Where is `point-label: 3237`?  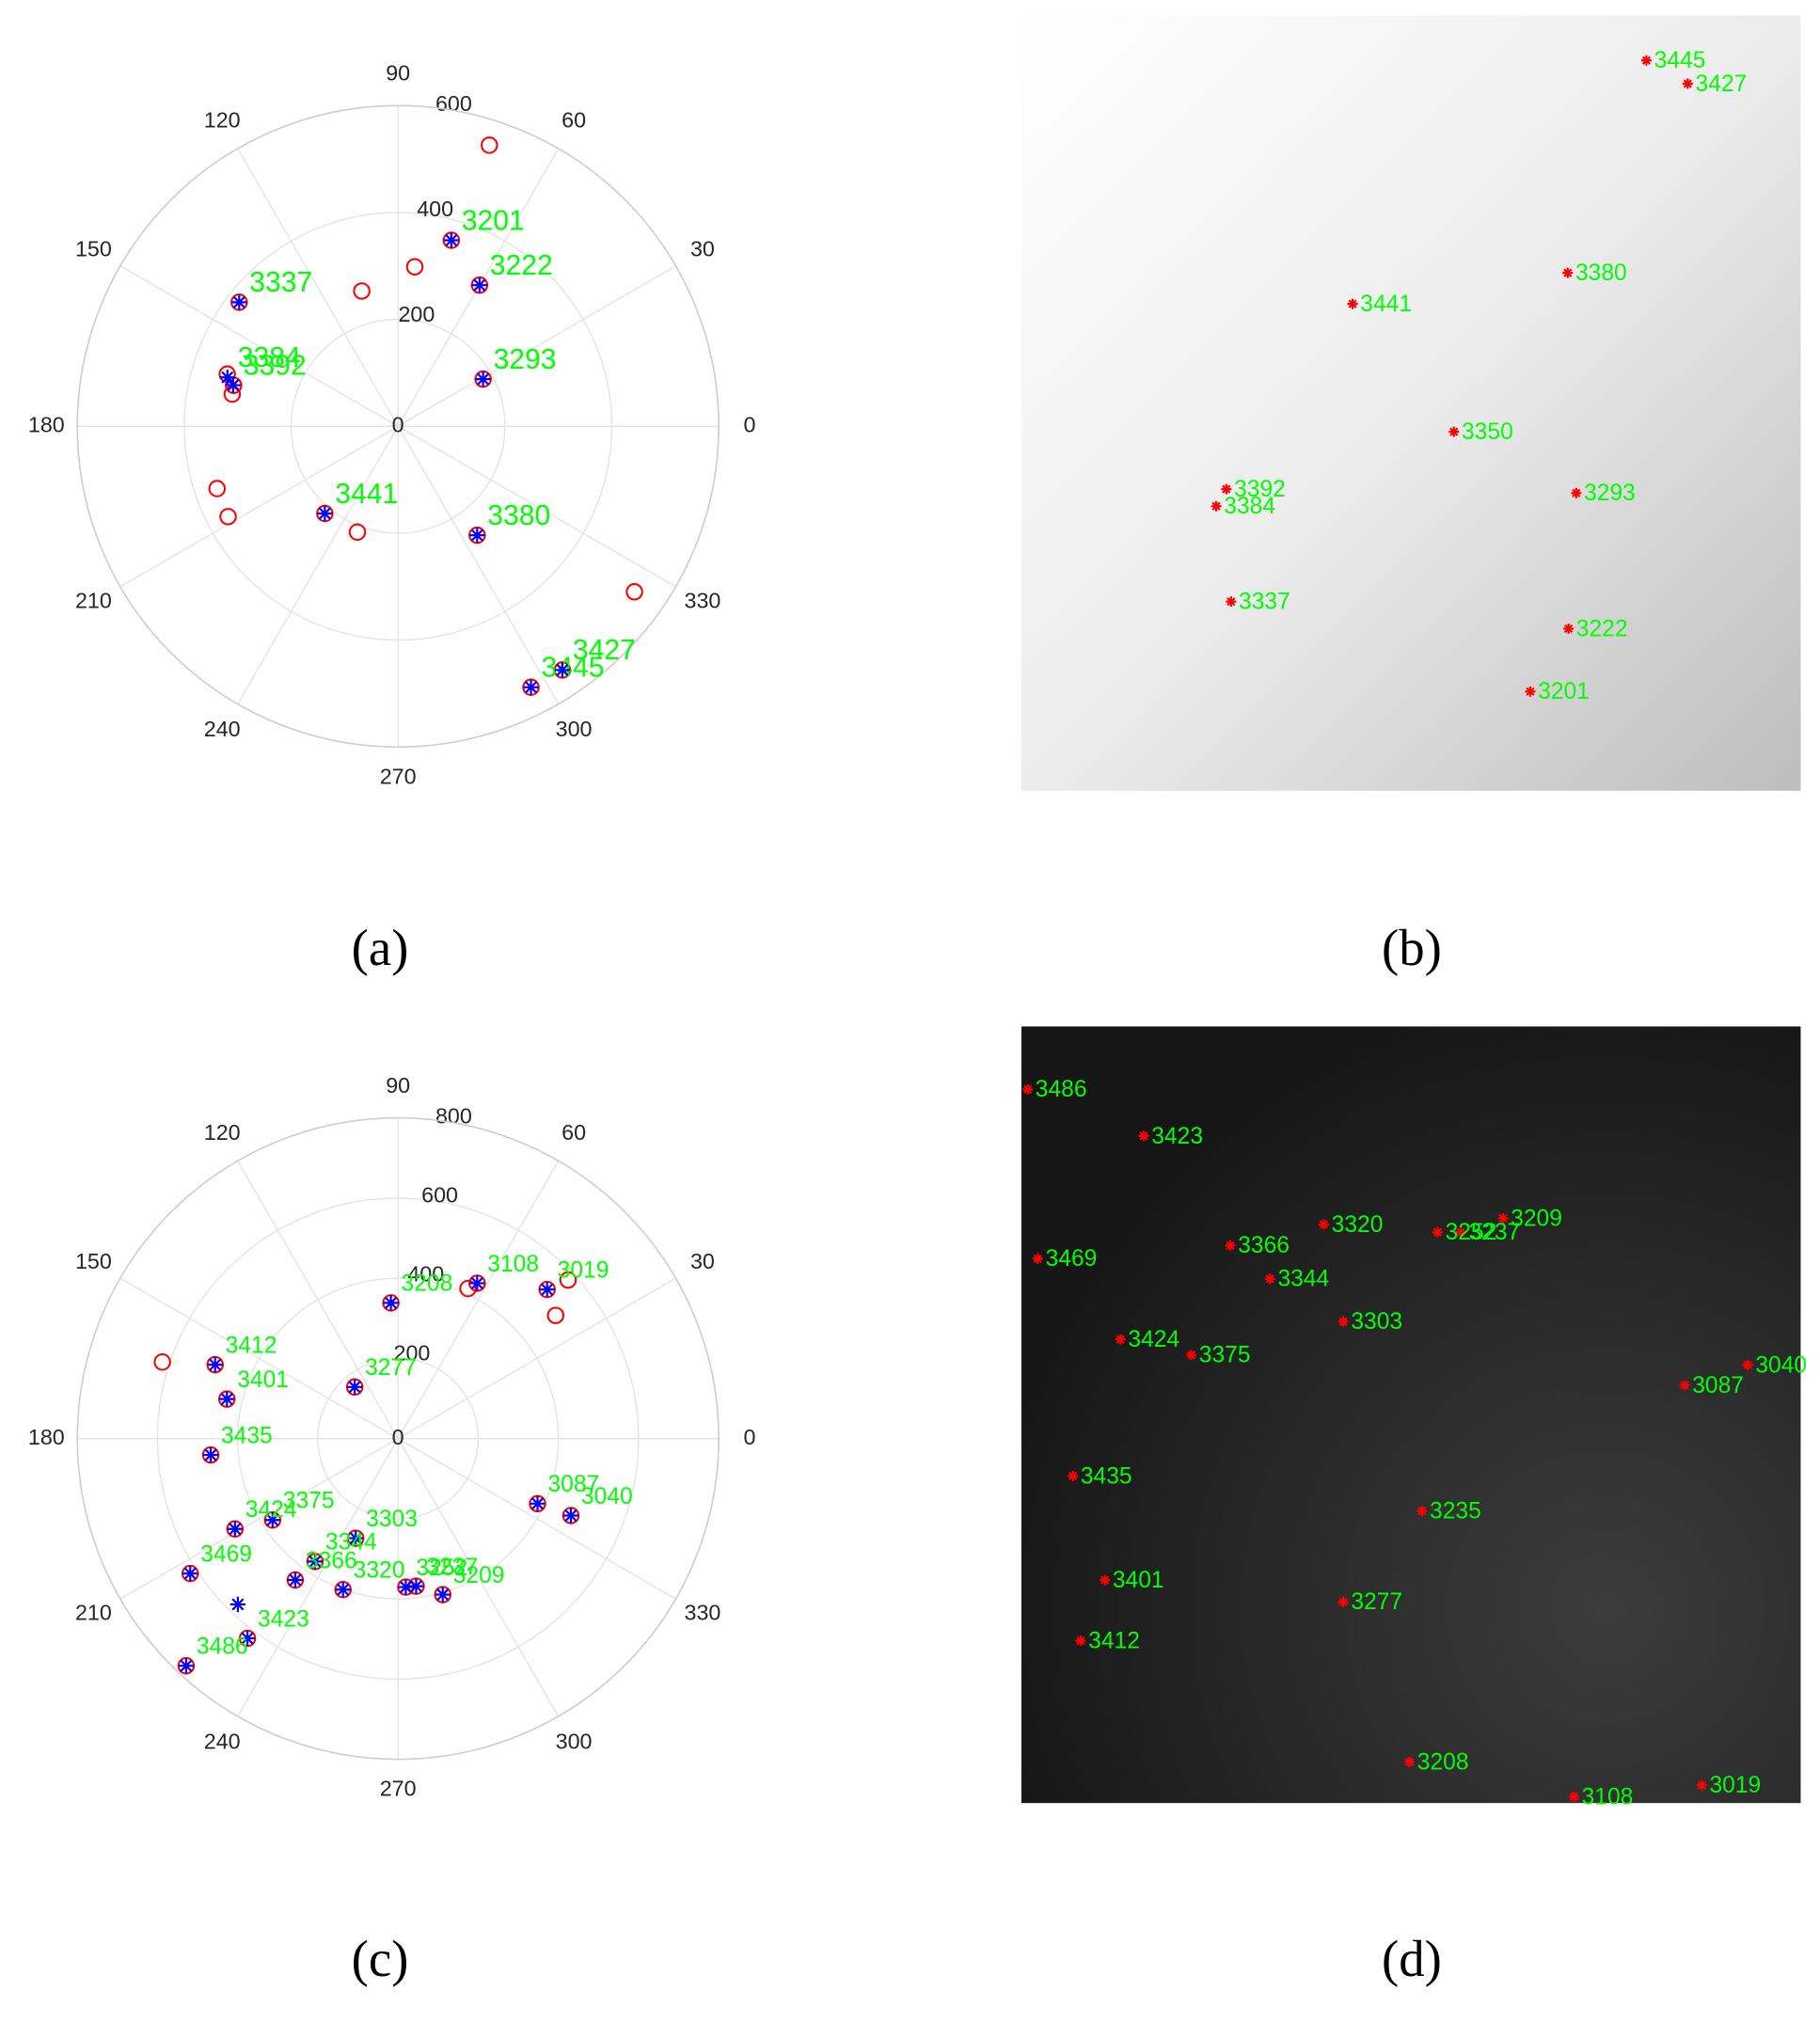
point-label: 3237 is located at coordinates (452, 1567).